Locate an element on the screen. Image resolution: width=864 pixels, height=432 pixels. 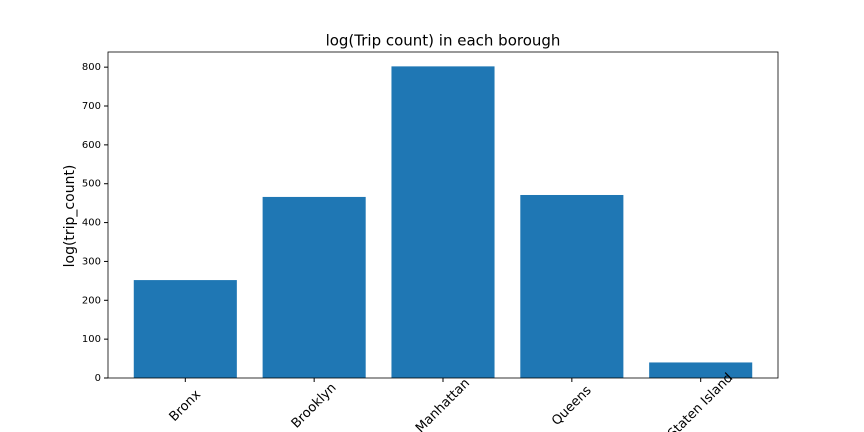
y-tick-label: 700 is located at coordinates (91, 106).